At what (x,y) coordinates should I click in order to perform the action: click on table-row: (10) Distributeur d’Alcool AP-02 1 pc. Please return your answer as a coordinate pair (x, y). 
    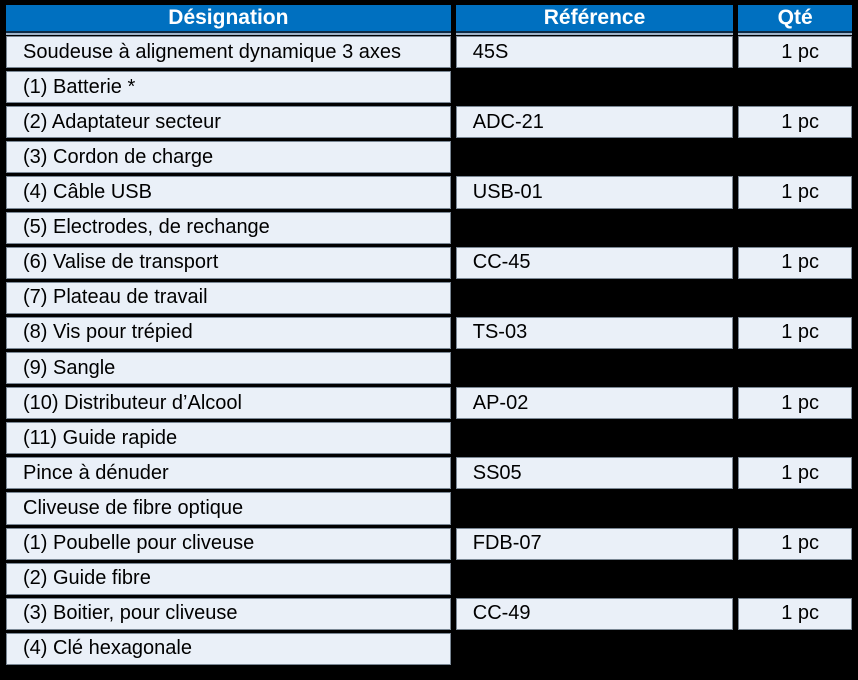
    Looking at the image, I should click on (429, 403).